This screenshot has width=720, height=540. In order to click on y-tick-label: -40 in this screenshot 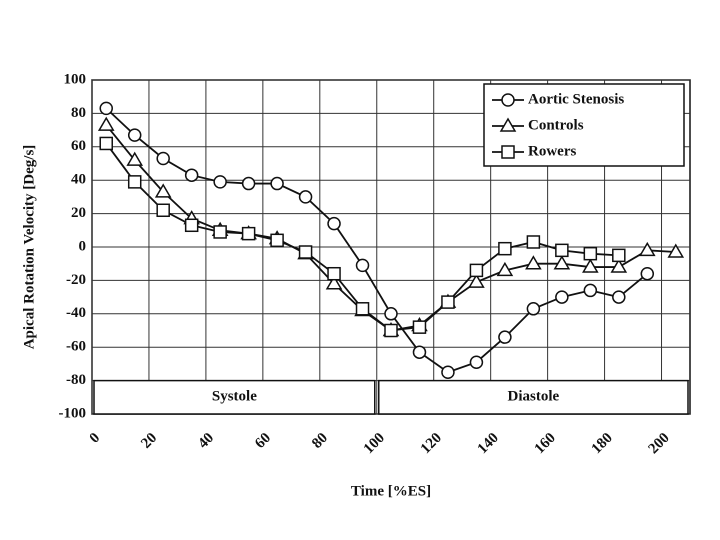, I will do `click(76, 313)`.